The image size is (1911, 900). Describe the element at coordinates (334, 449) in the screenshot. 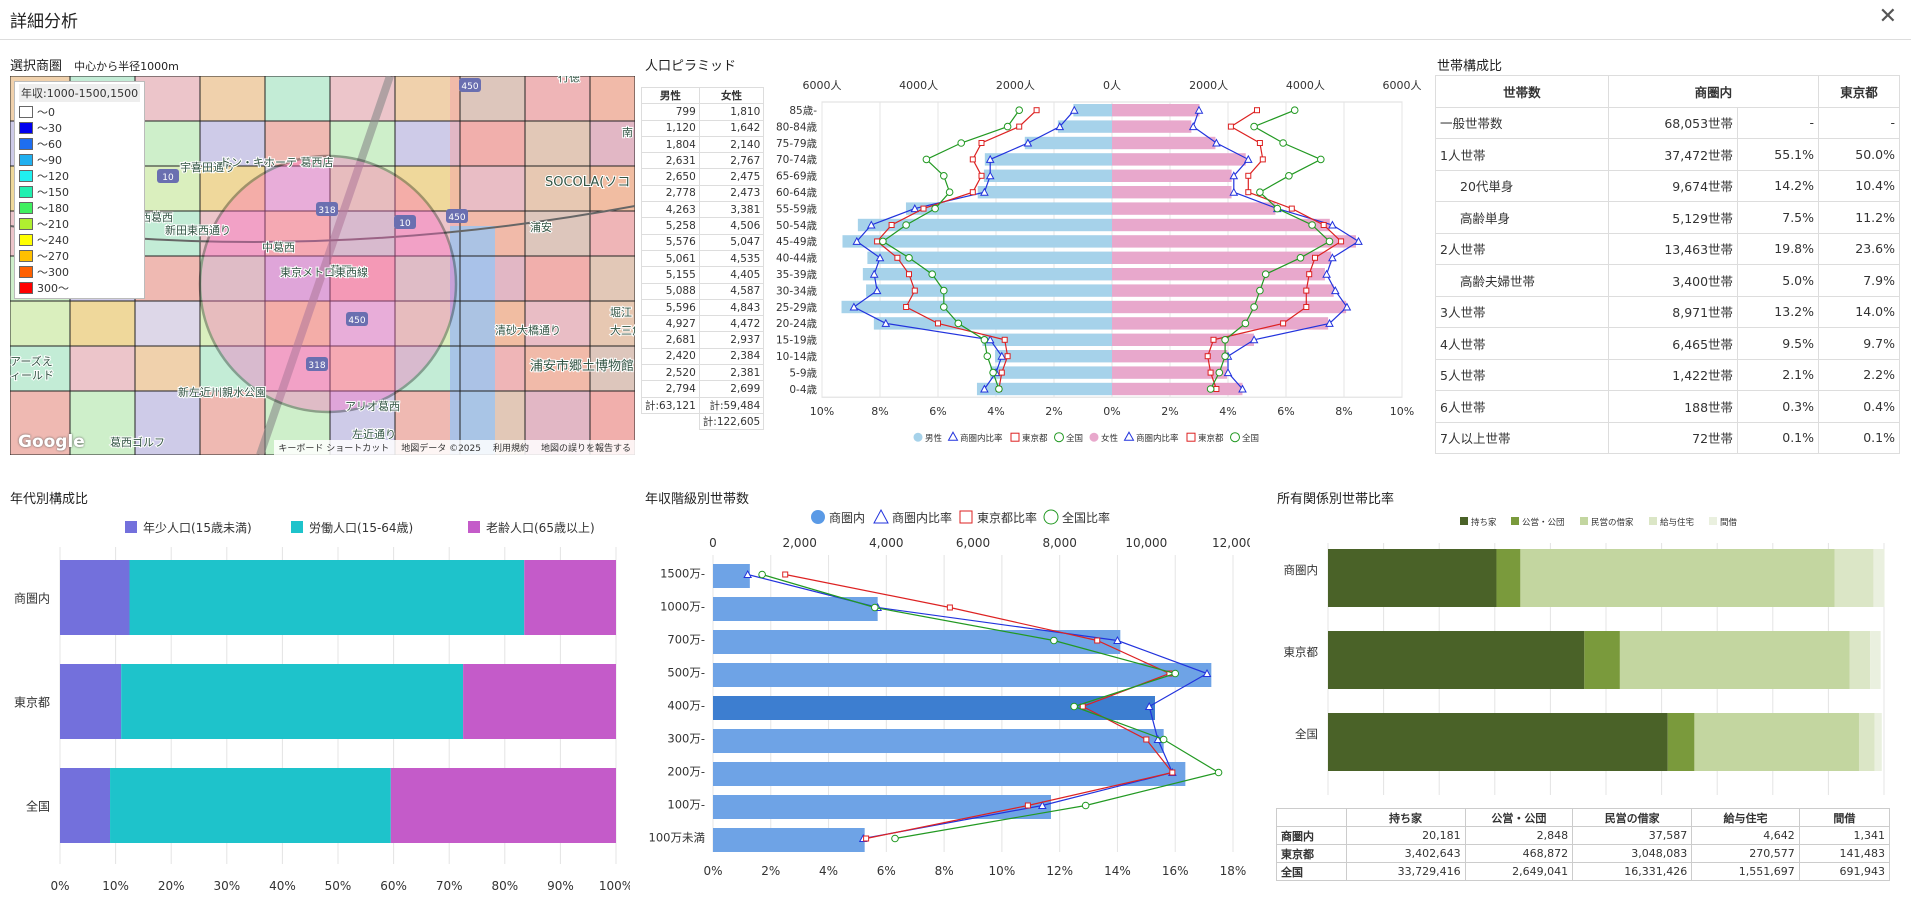

I see `keyboard-shortcut-link: キーボード ショートカット` at that location.